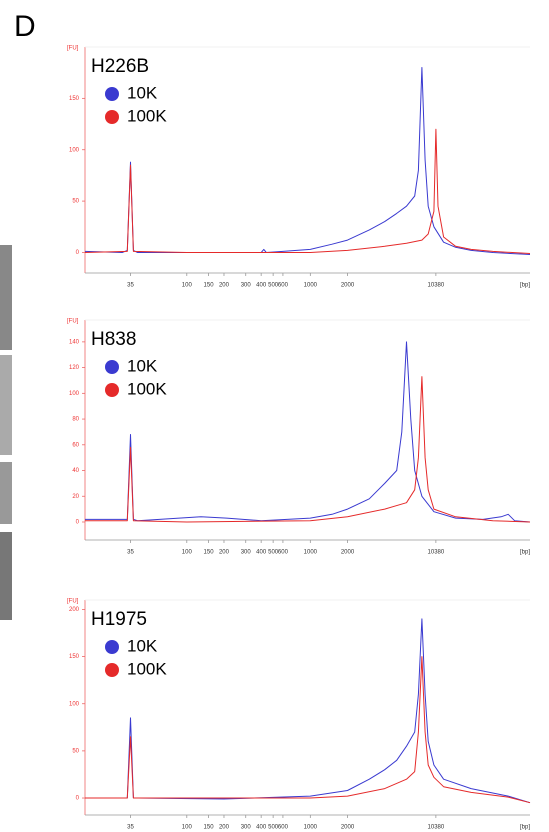 This screenshot has height=832, width=549. I want to click on panel-label: D, so click(25, 26).